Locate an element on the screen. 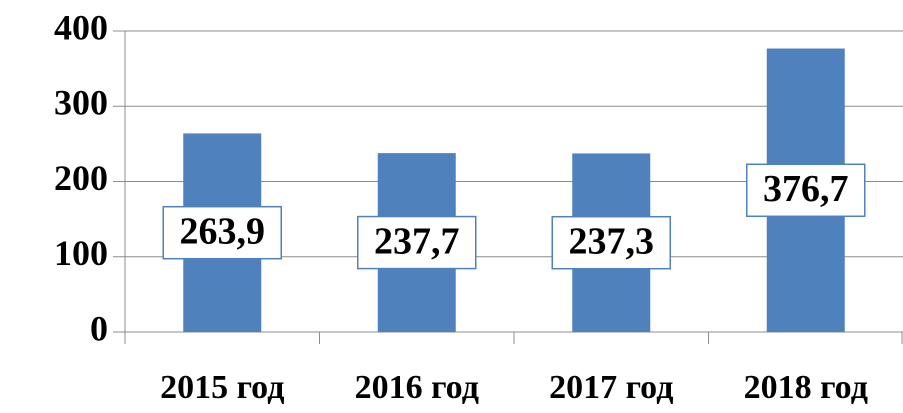  y-tick-label: 400 is located at coordinates (81, 27).